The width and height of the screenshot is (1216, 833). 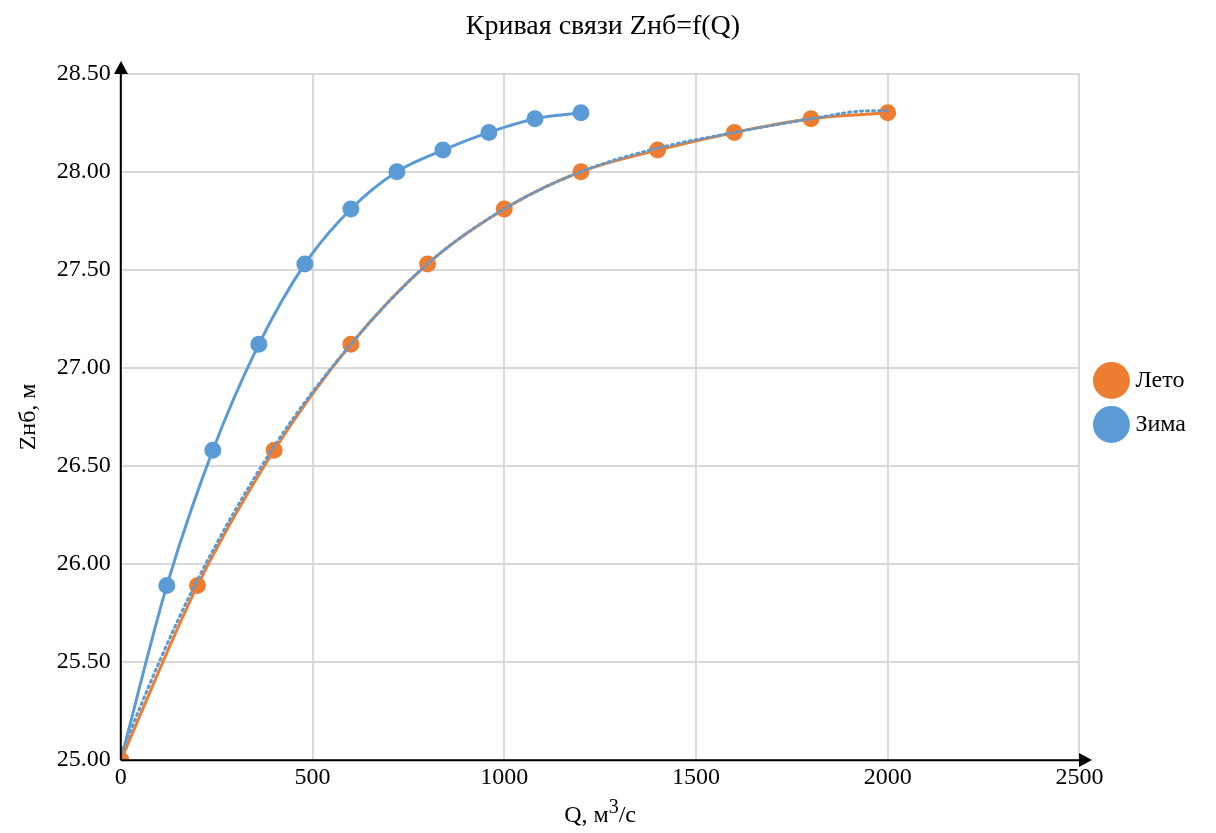 I want to click on y-tick-label: 26.00, so click(x=83, y=562).